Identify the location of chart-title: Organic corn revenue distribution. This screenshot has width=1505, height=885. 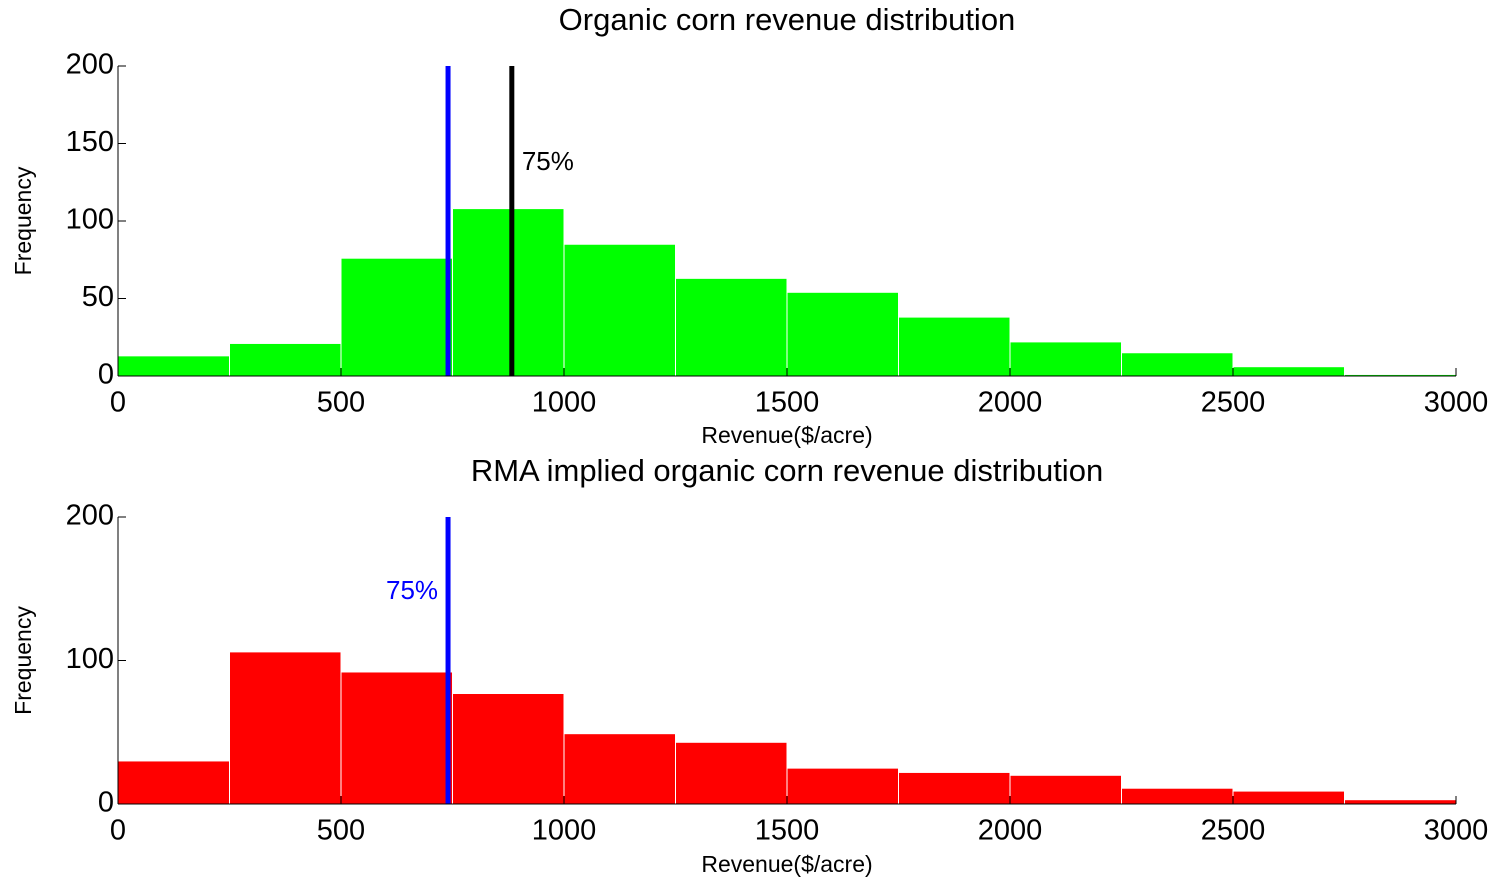
(787, 19).